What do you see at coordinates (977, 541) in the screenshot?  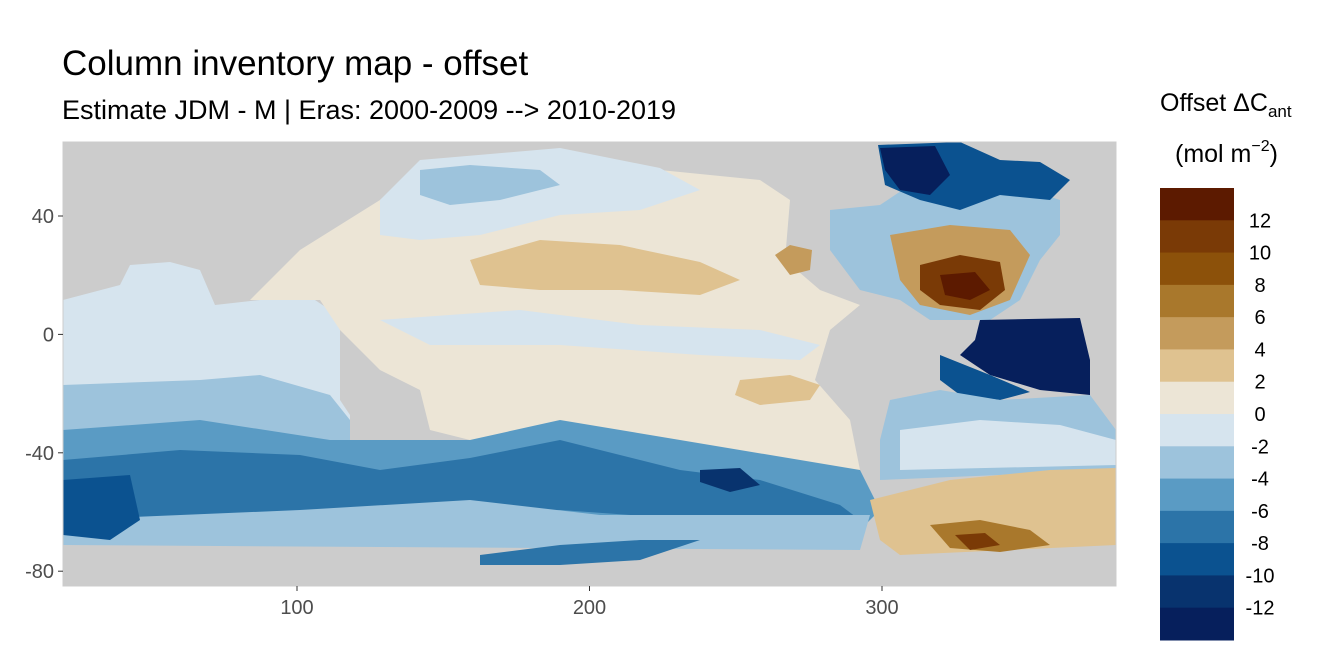 I see `weddell-dark-core` at bounding box center [977, 541].